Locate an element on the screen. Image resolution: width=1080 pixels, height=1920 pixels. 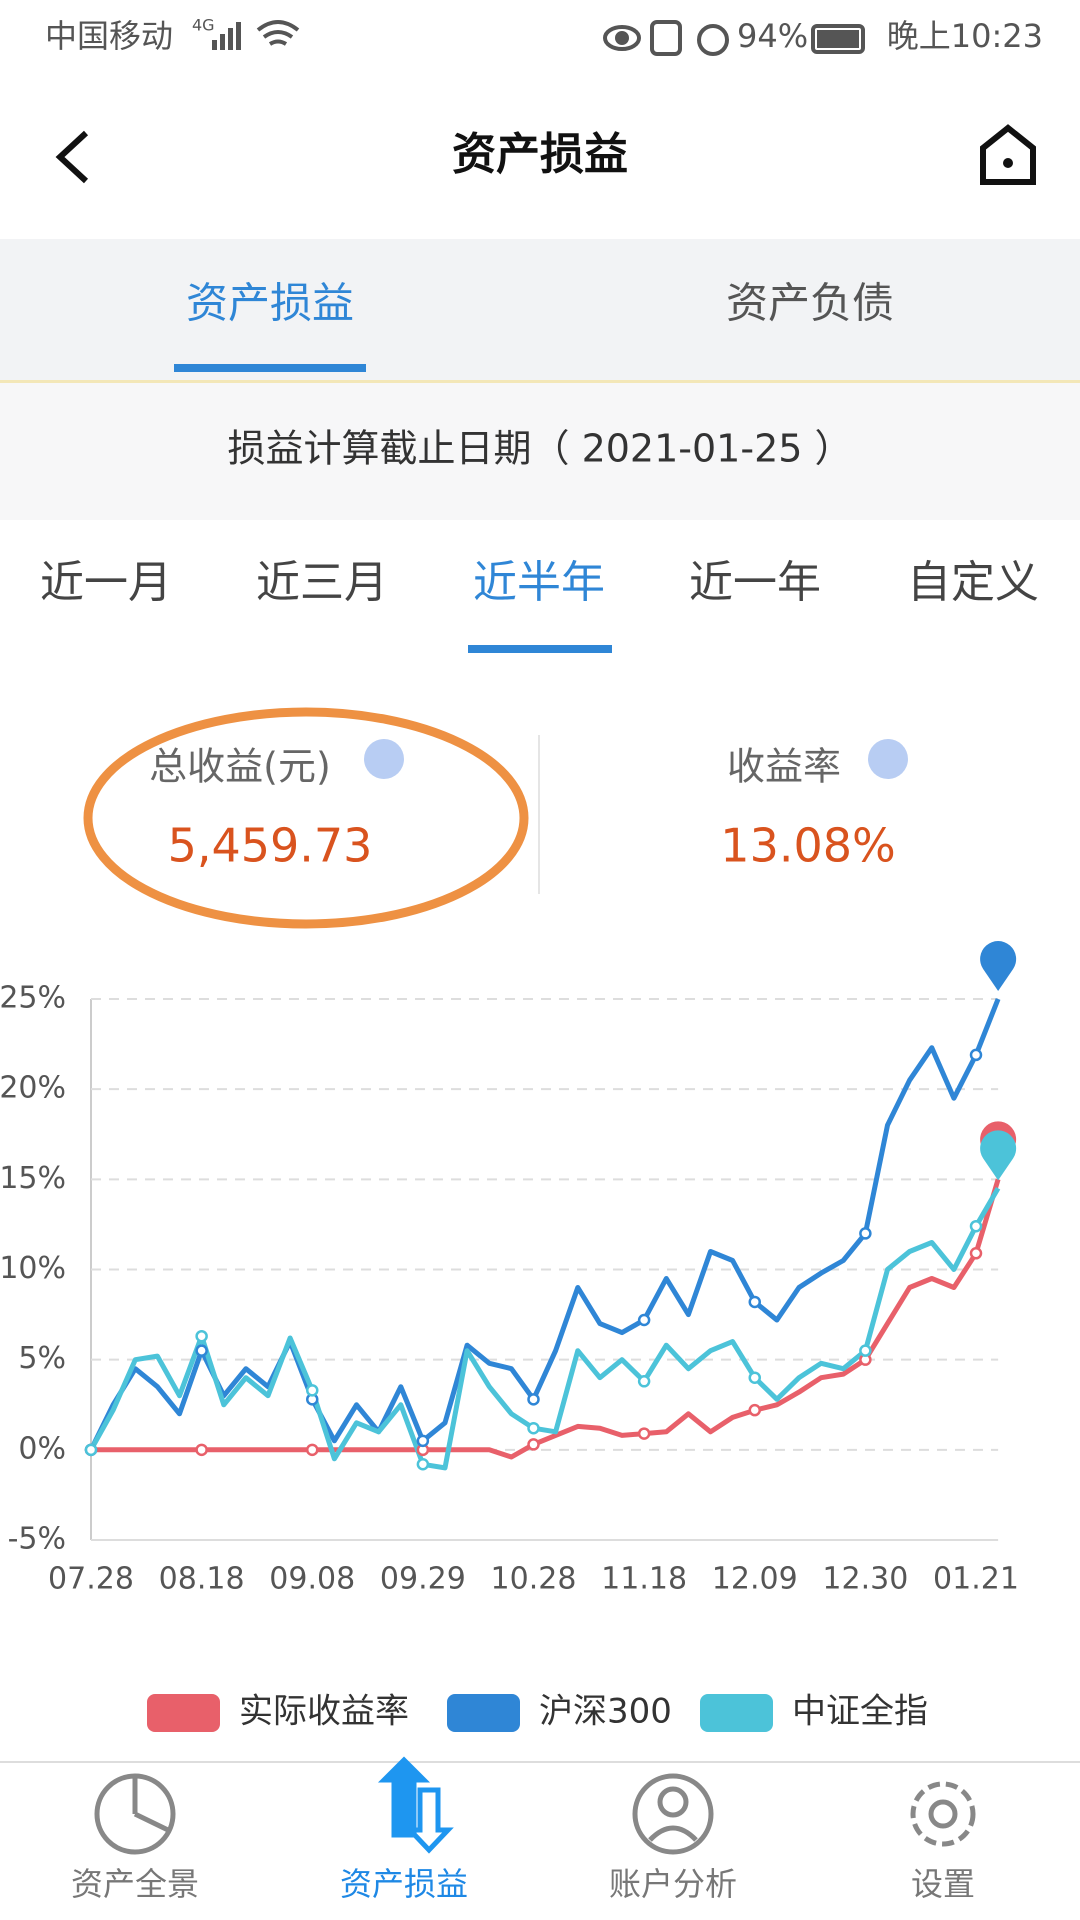
stat-label: 总收益(元) is located at coordinates (240, 767).